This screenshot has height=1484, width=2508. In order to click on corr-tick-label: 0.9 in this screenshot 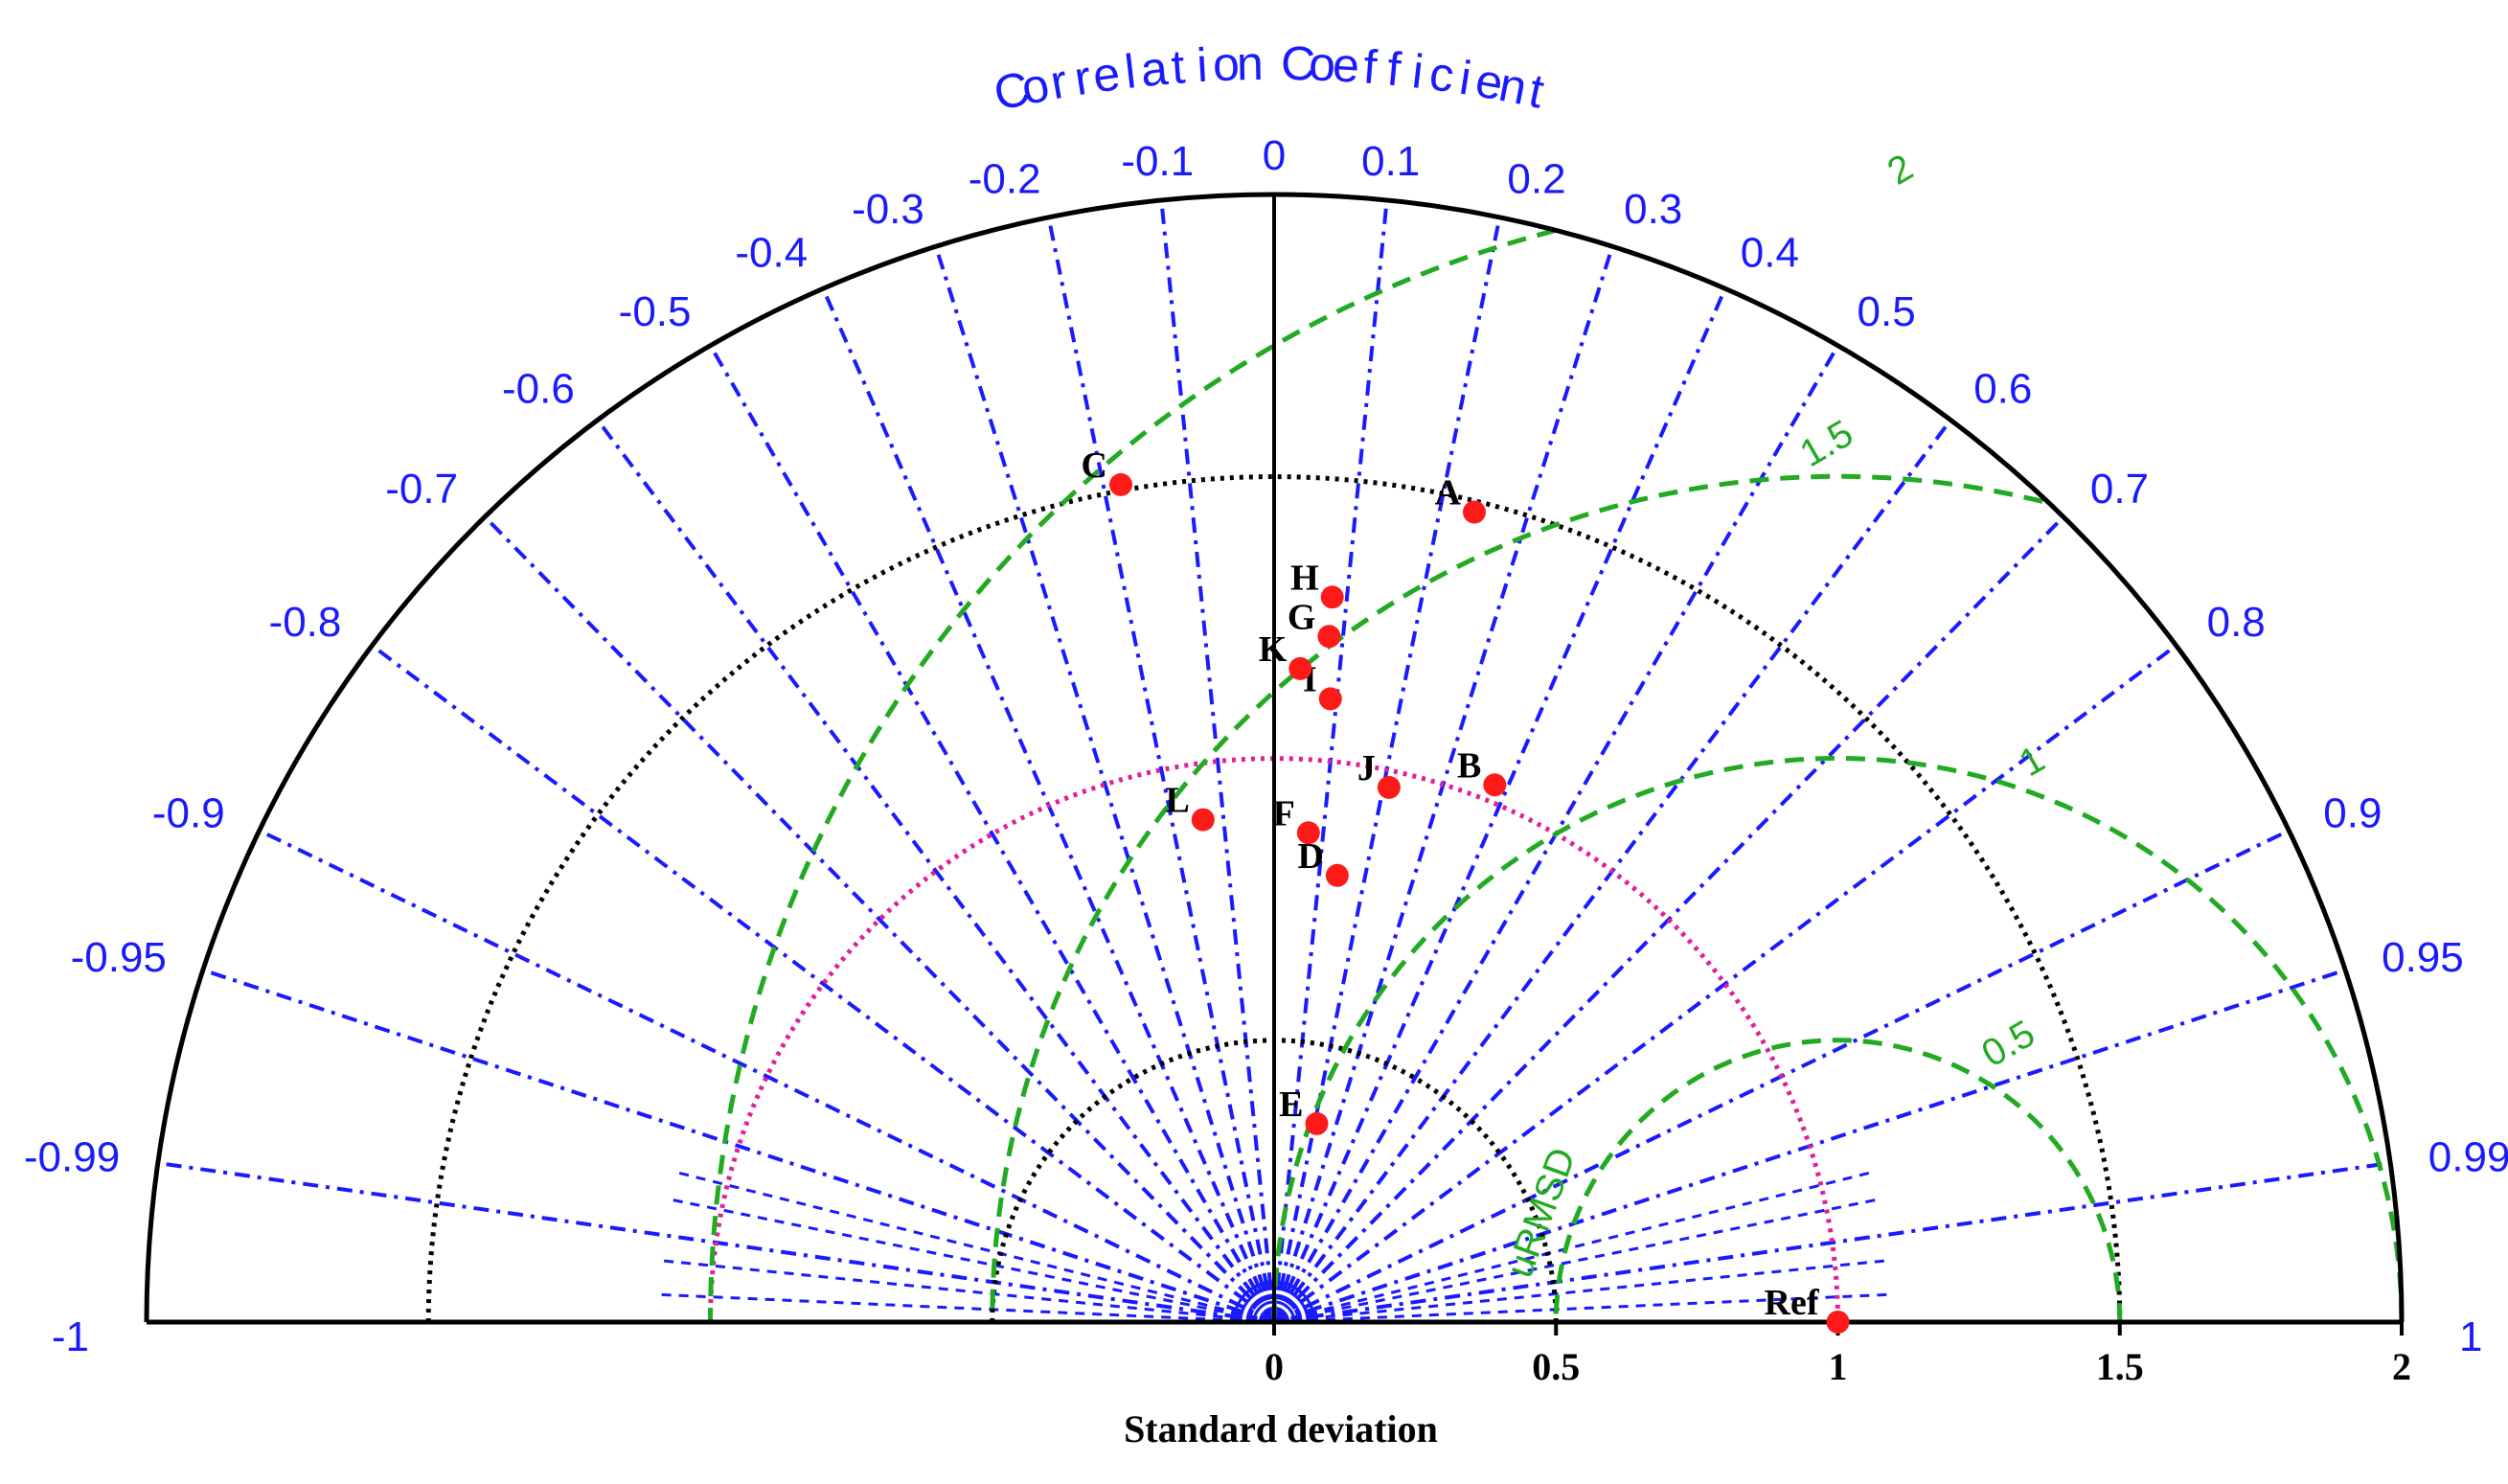, I will do `click(2352, 813)`.